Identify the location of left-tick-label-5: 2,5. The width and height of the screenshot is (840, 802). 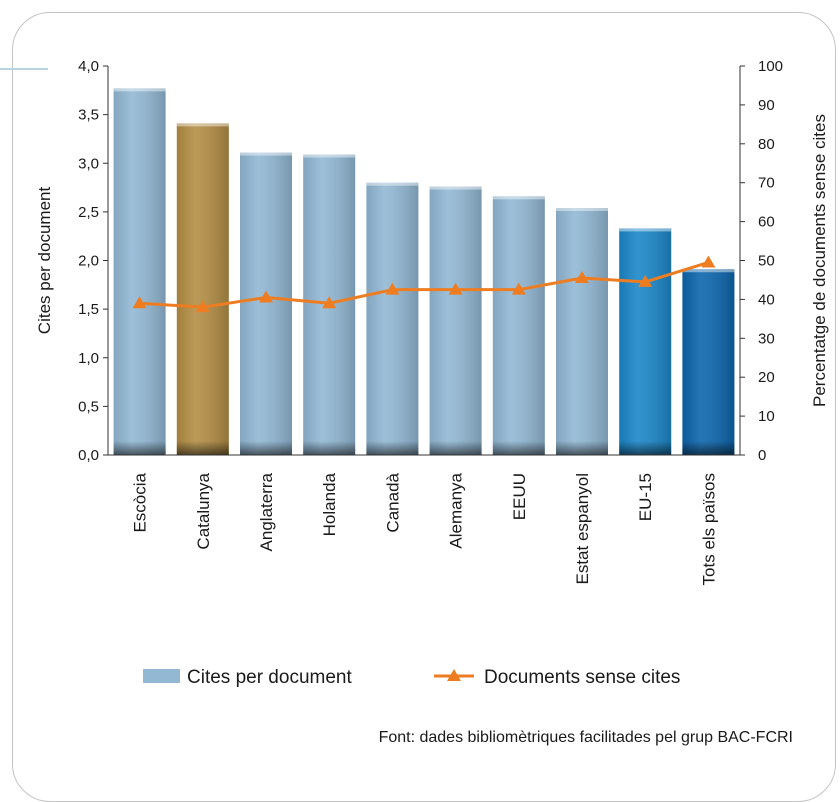
(88, 212).